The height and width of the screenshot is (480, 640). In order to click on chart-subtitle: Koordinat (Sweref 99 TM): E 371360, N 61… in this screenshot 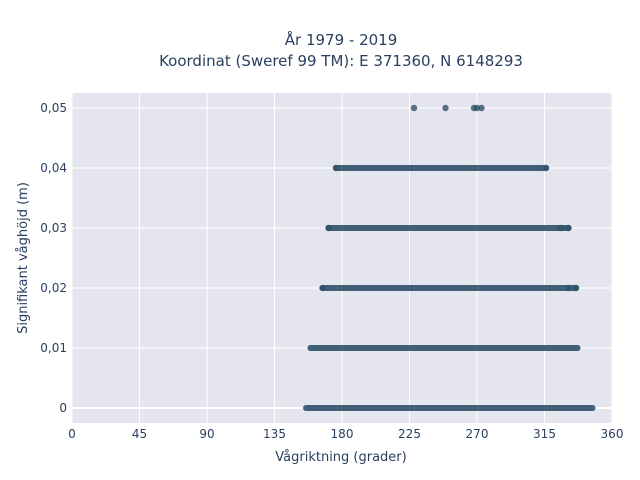, I will do `click(341, 61)`.